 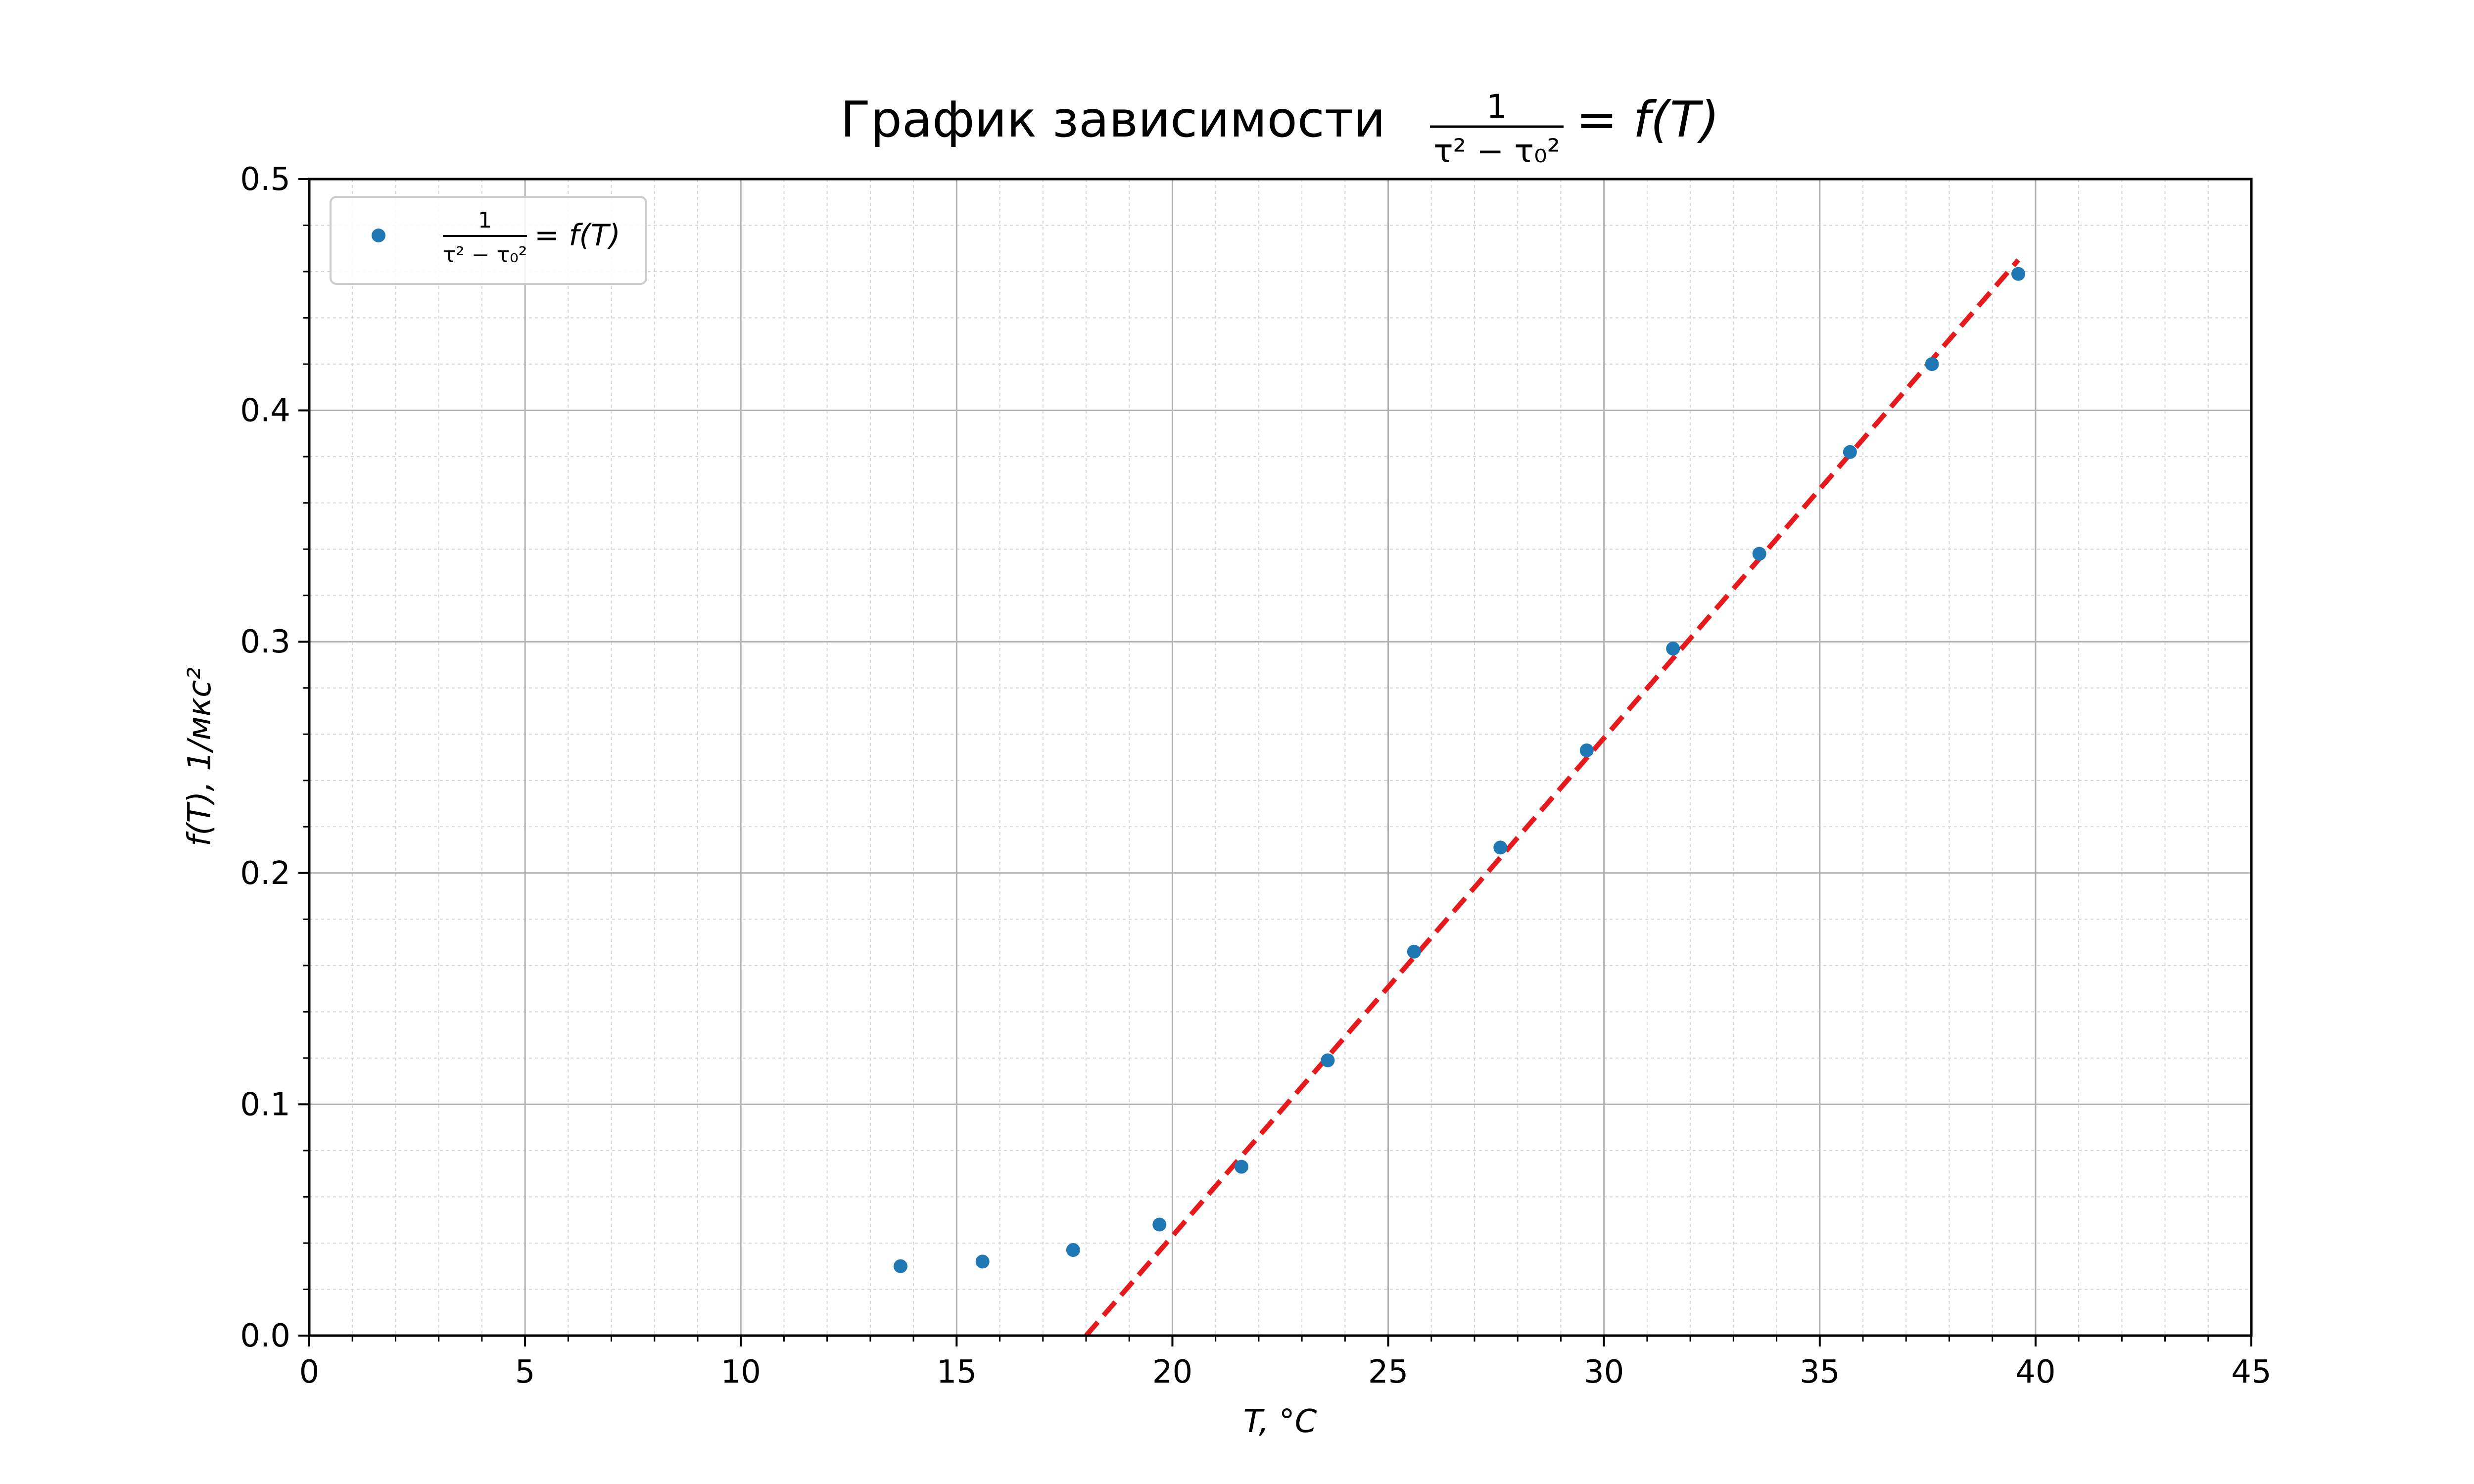 What do you see at coordinates (489, 240) in the screenshot?
I see `legend: 1 τ² − τ₀² = f(T)` at bounding box center [489, 240].